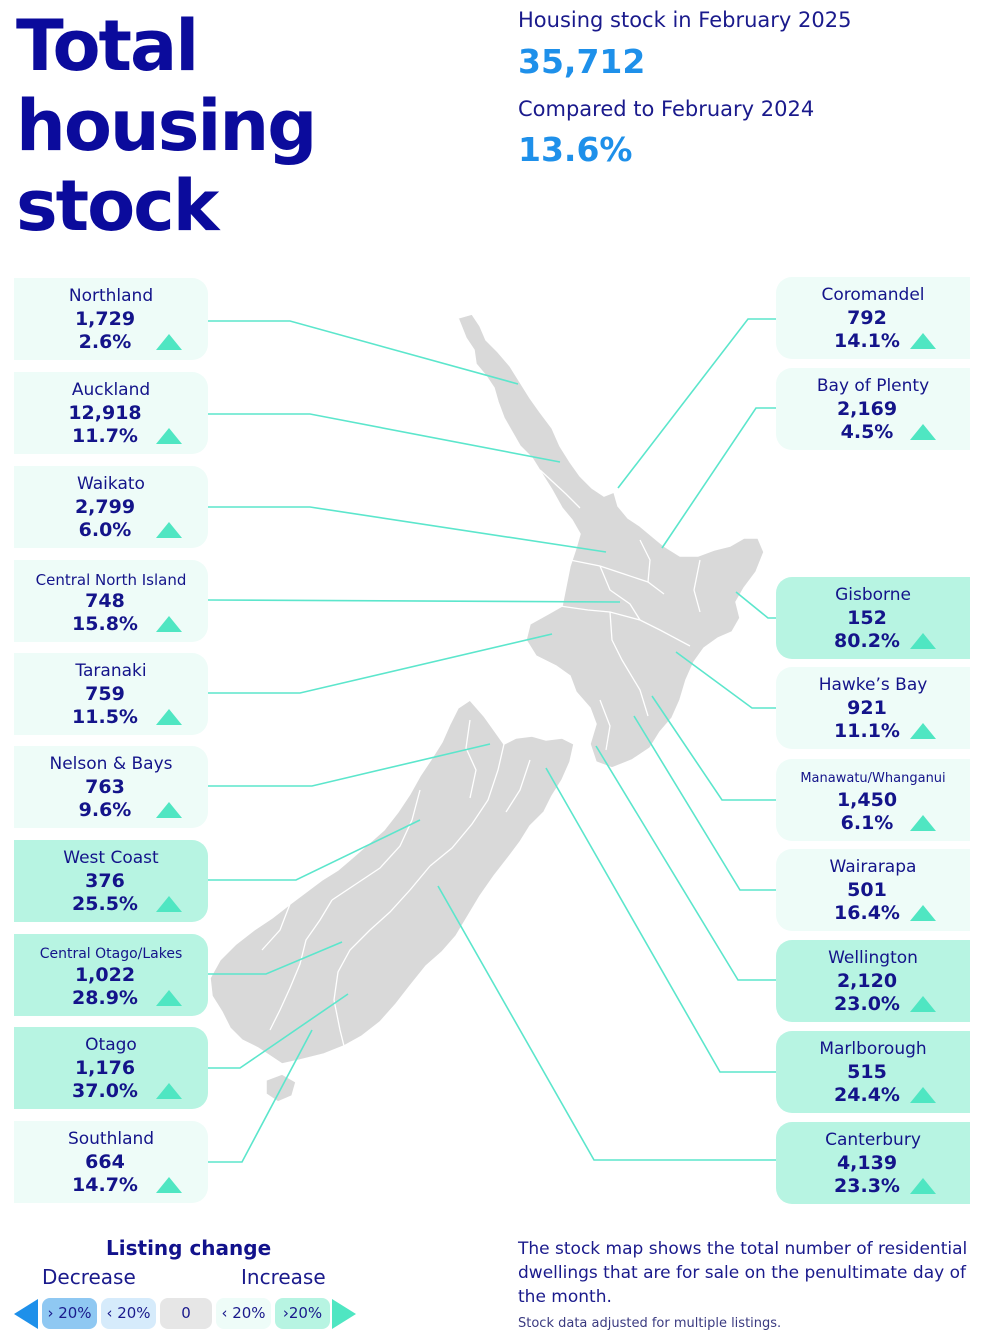  Describe the element at coordinates (407, 529) in the screenshot. I see `connector-waikato` at that location.